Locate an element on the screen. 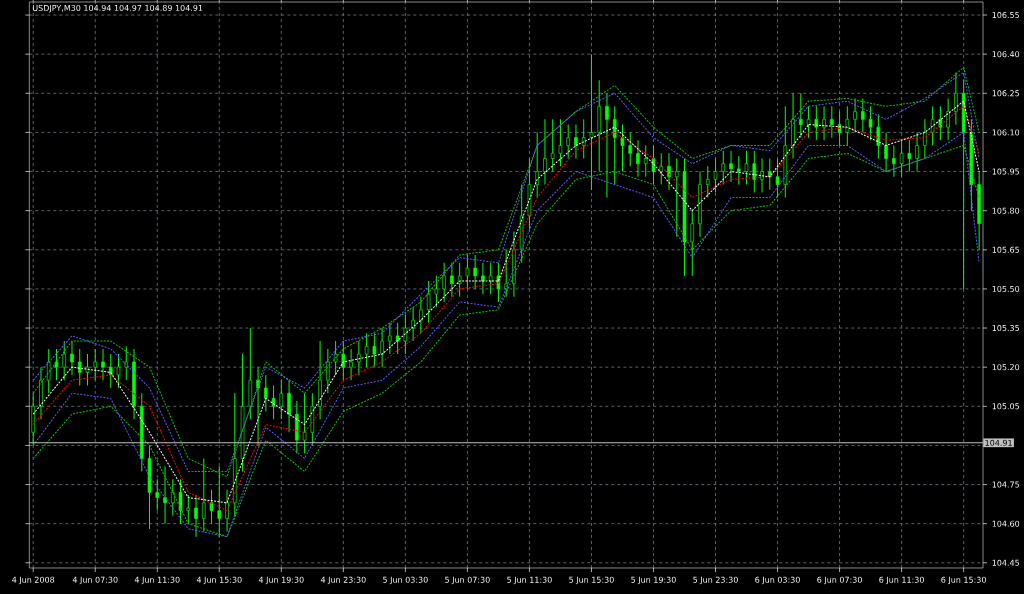 The image size is (1024, 594). y-tick-label: 105.35 is located at coordinates (1006, 328).